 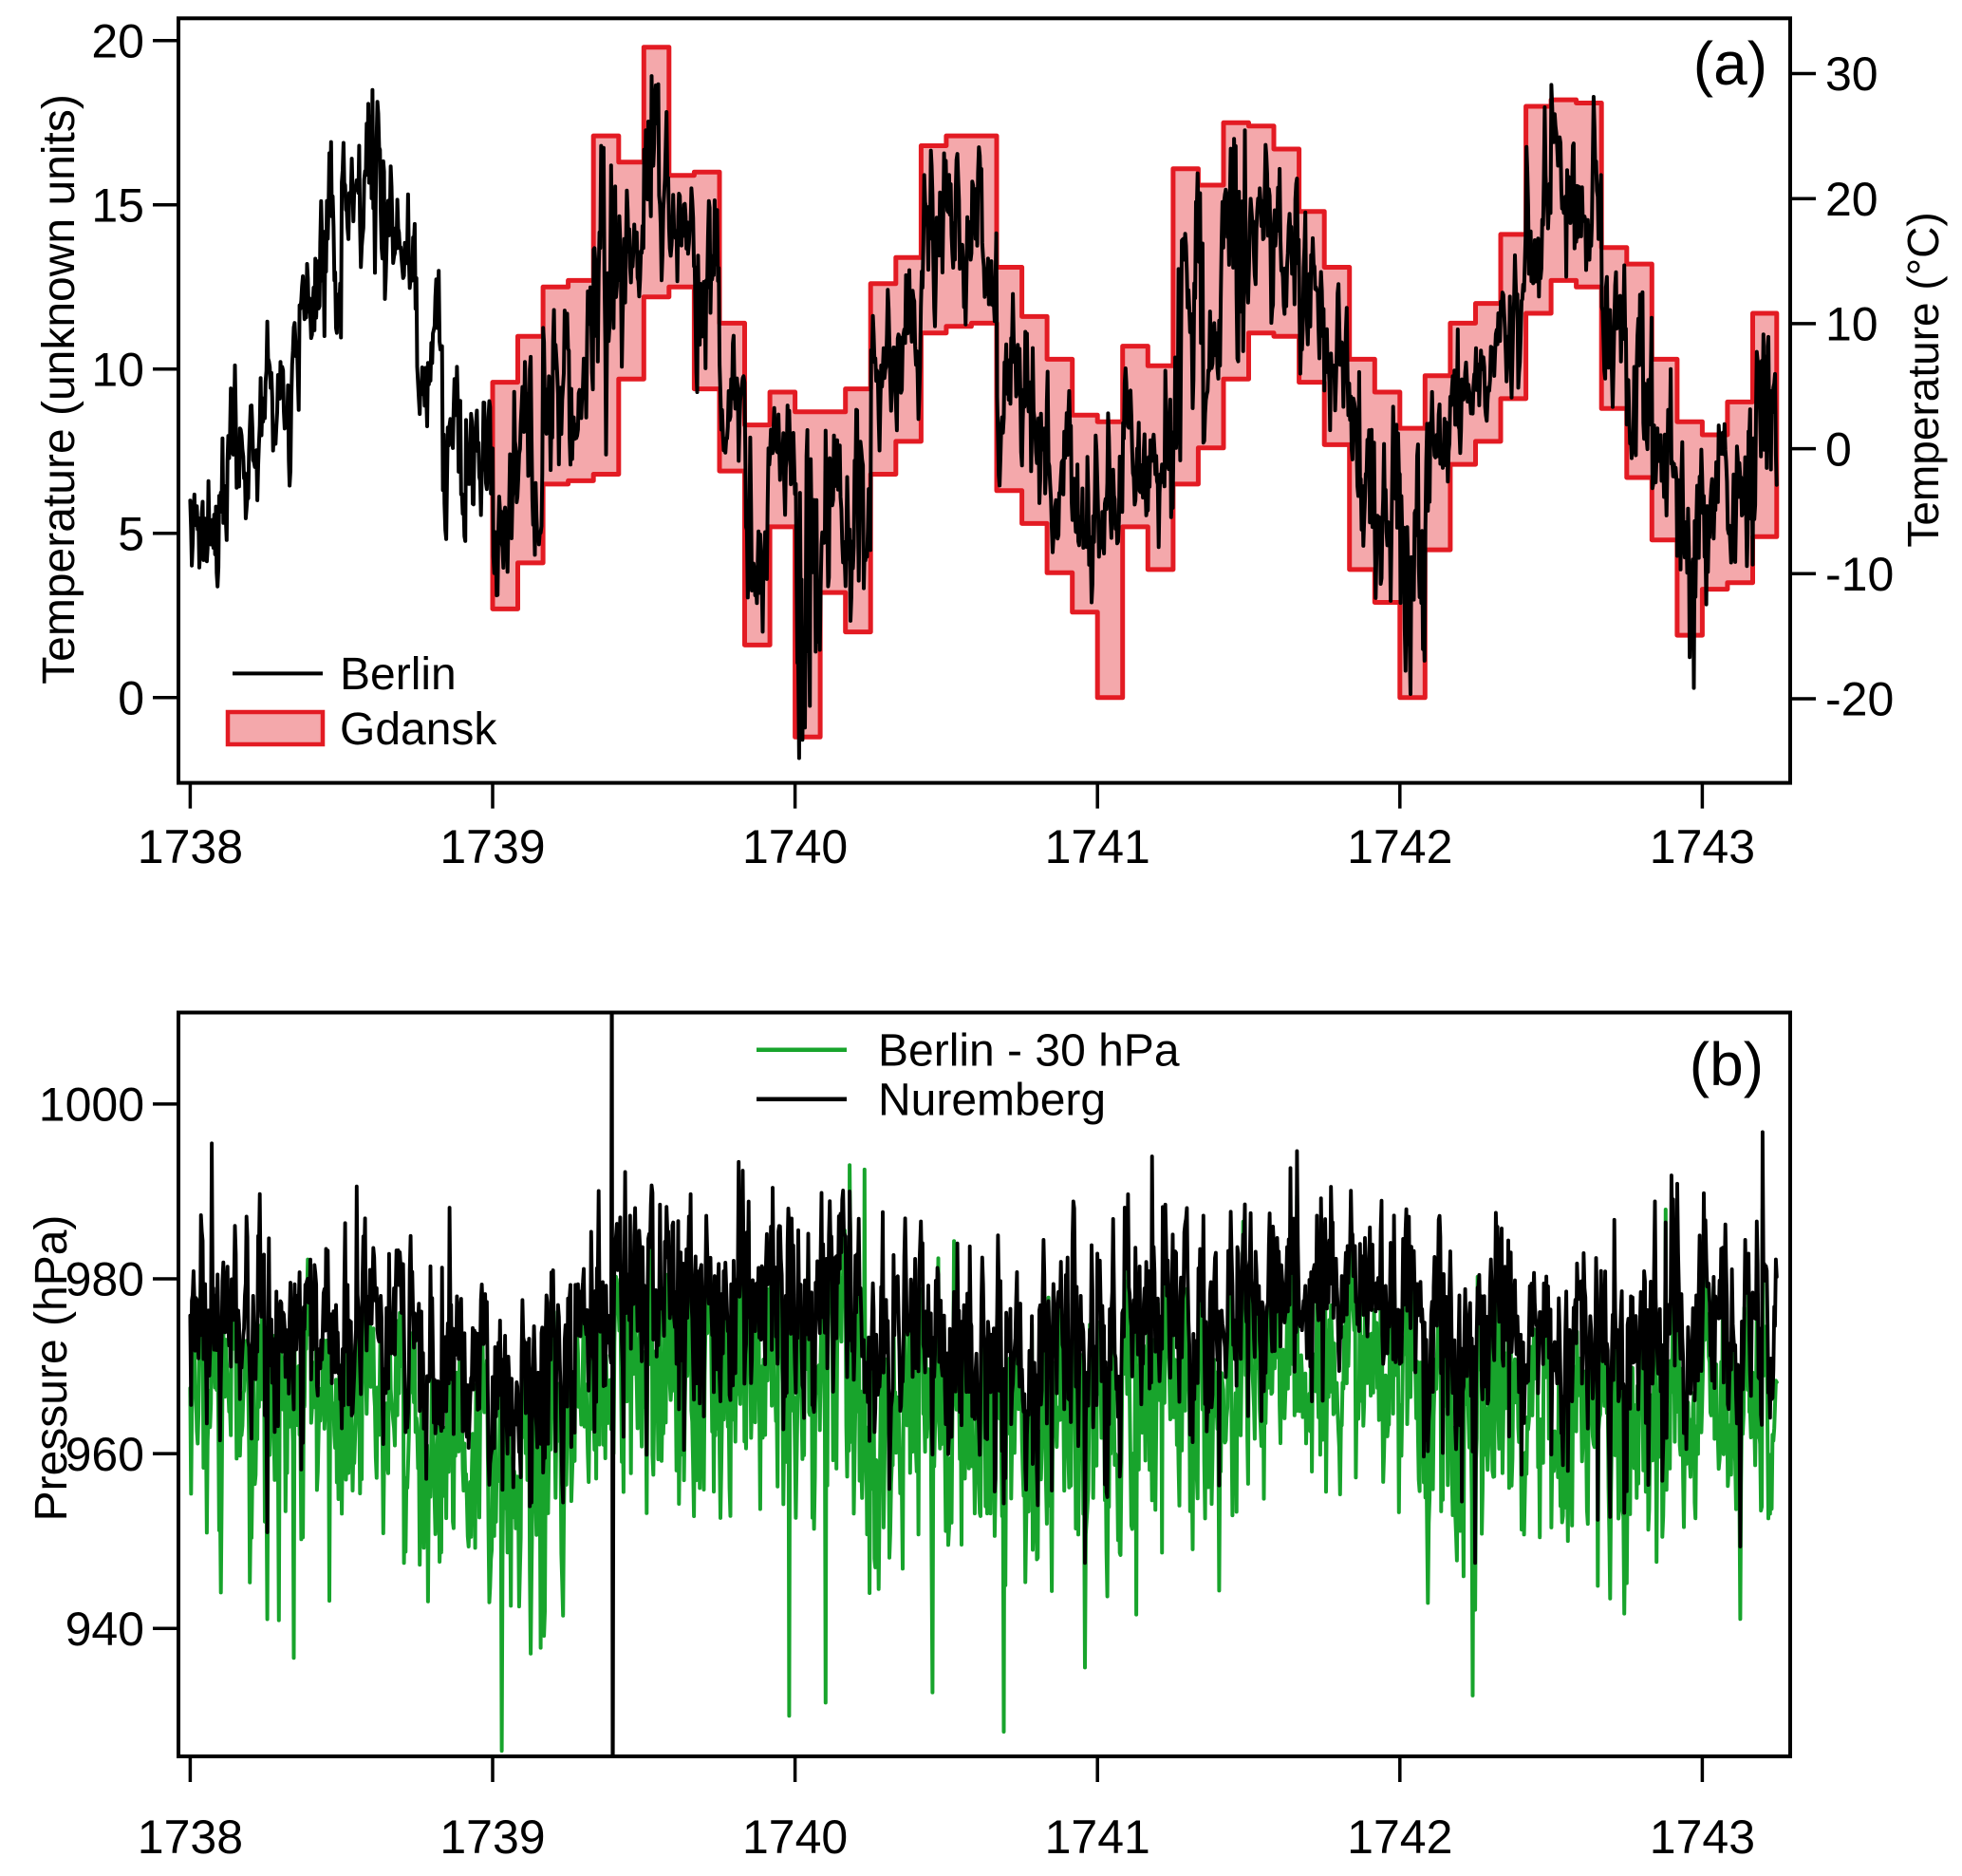 What do you see at coordinates (1859, 699) in the screenshot?
I see `svg-text: -20` at bounding box center [1859, 699].